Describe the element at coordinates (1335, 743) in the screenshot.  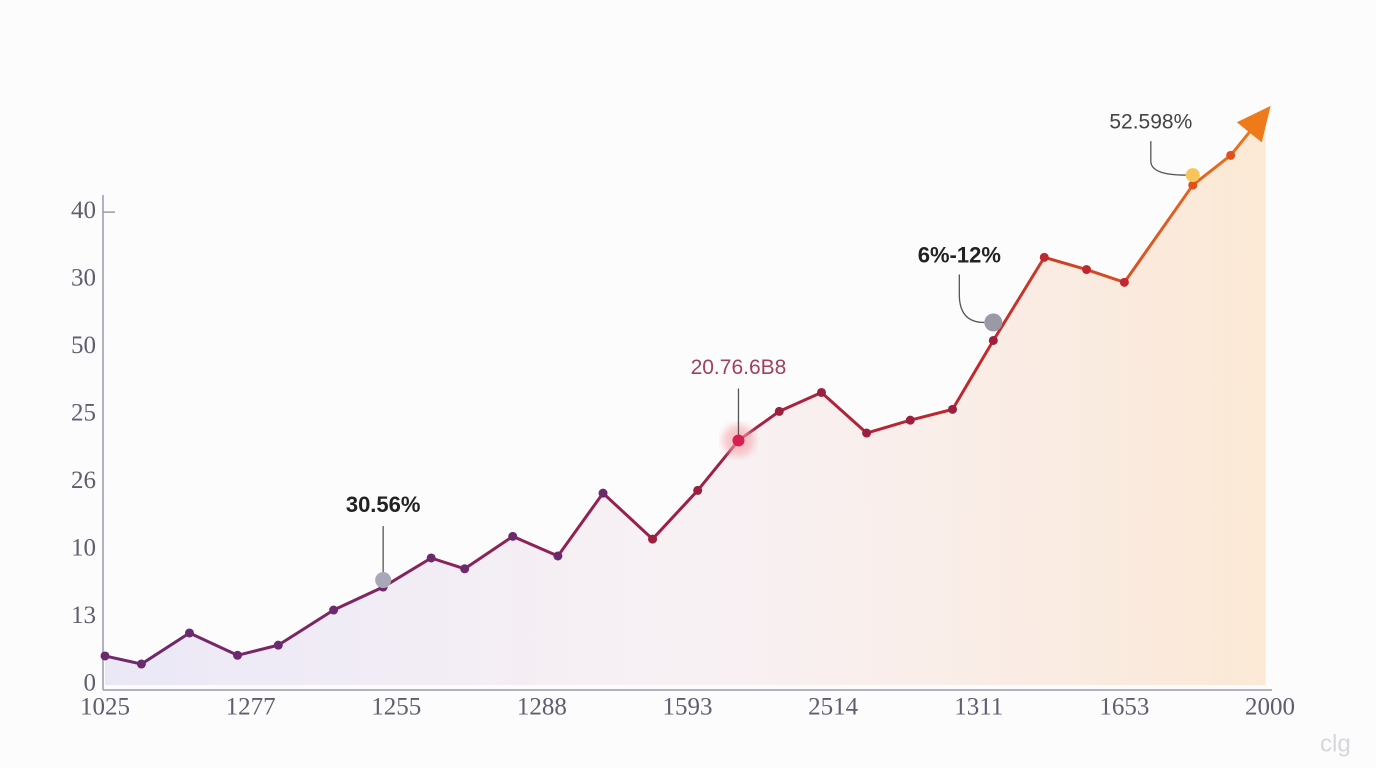
I see `watermark: clg` at that location.